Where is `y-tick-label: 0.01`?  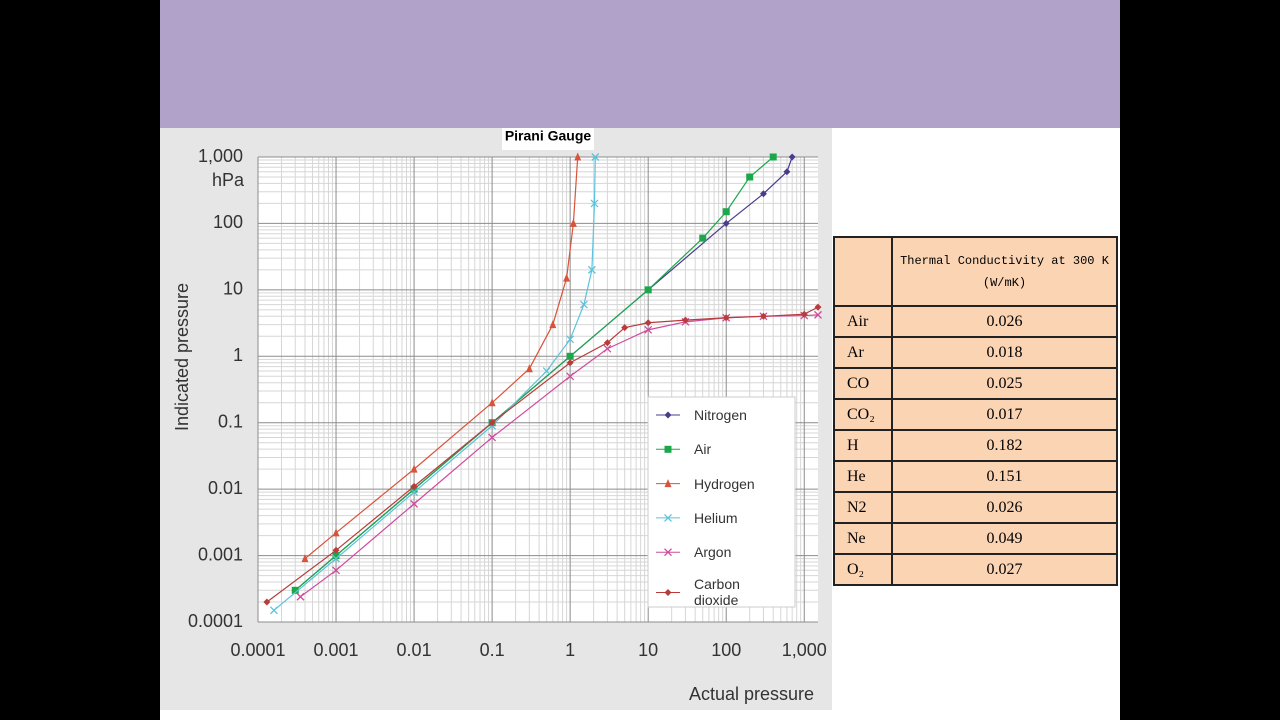
y-tick-label: 0.01 is located at coordinates (225, 488).